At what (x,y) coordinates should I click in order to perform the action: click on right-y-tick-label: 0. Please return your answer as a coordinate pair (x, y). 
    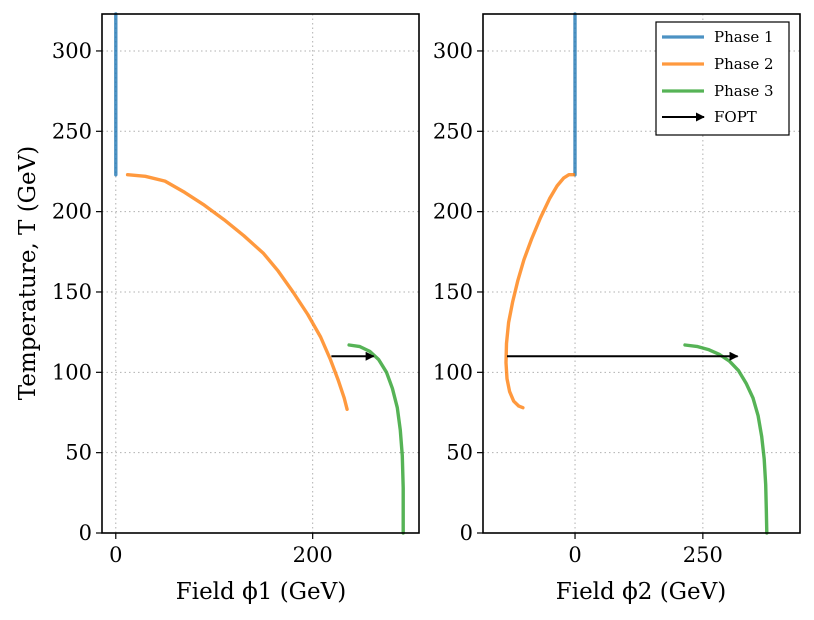
    Looking at the image, I should click on (466, 533).